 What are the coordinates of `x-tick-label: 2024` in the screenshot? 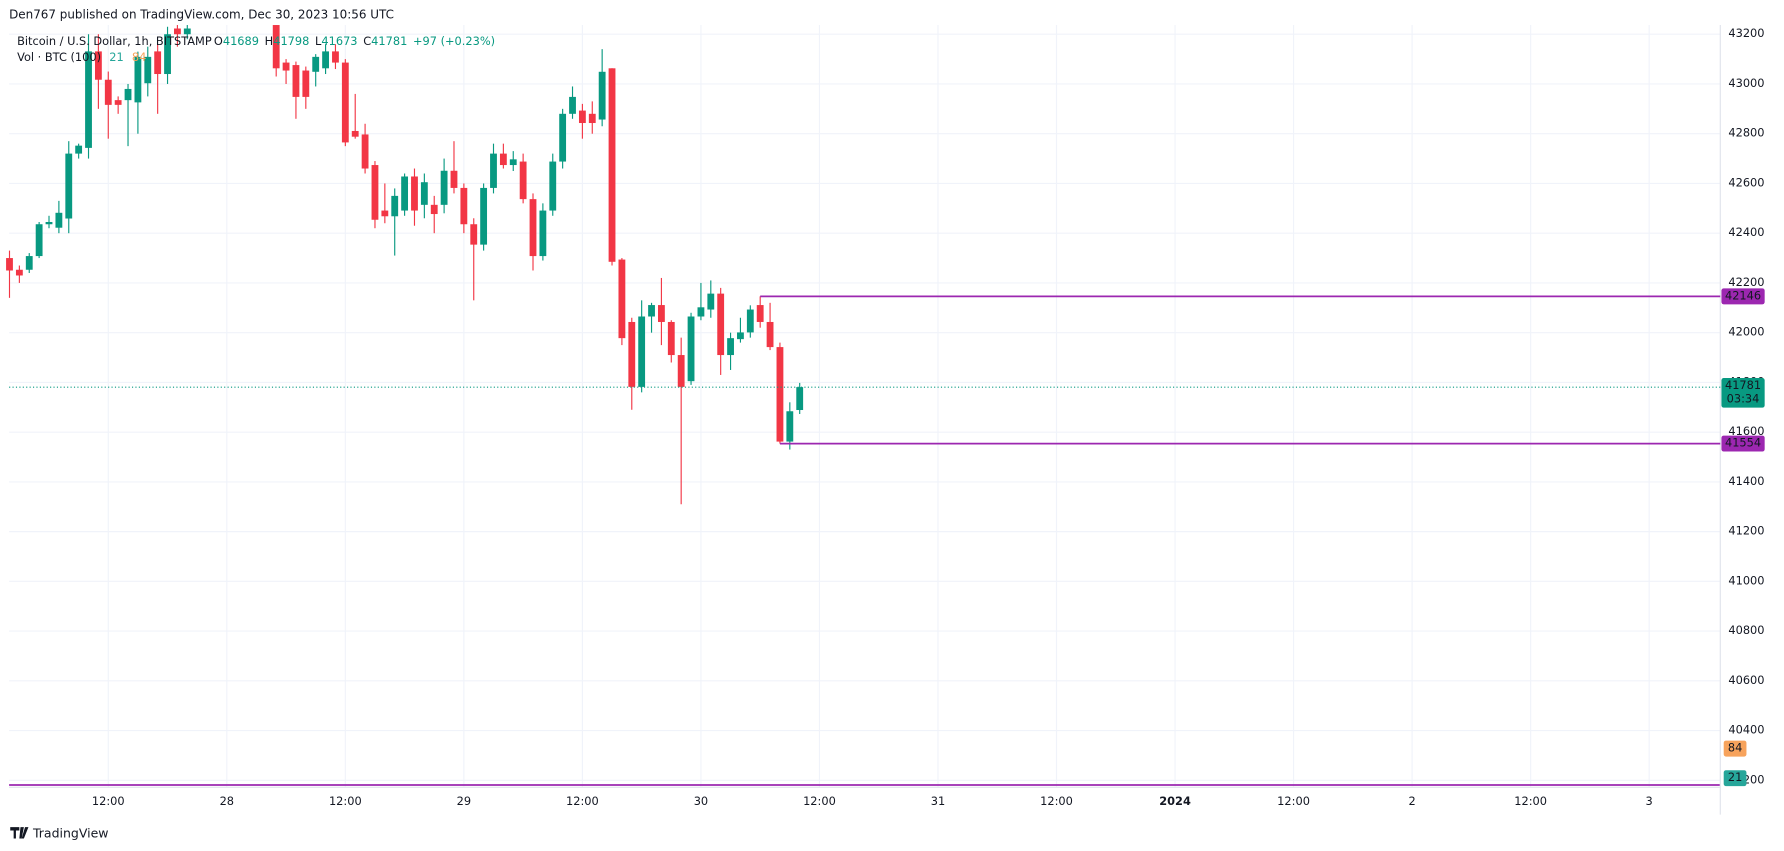 It's located at (1175, 801).